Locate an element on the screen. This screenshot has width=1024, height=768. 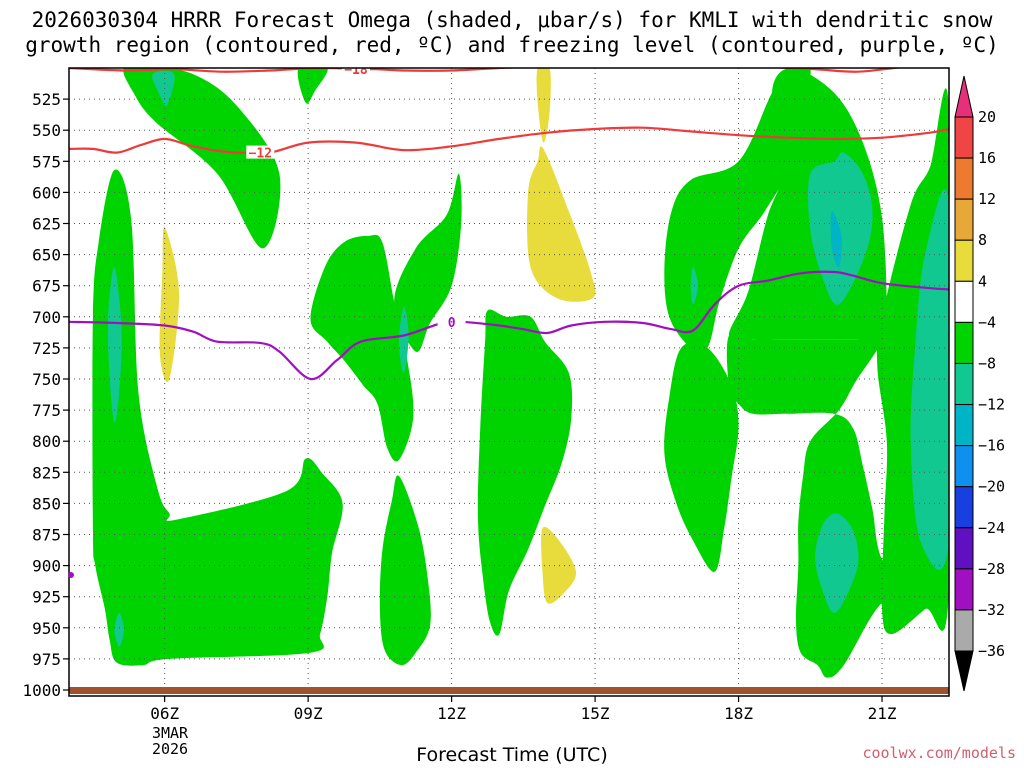
colorbar-label-4: 4 is located at coordinates (982, 281).